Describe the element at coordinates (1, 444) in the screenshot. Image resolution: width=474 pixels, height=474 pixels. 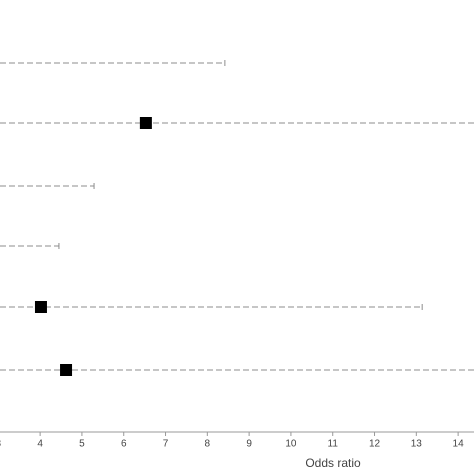
I see `x-tick-label: 3` at that location.